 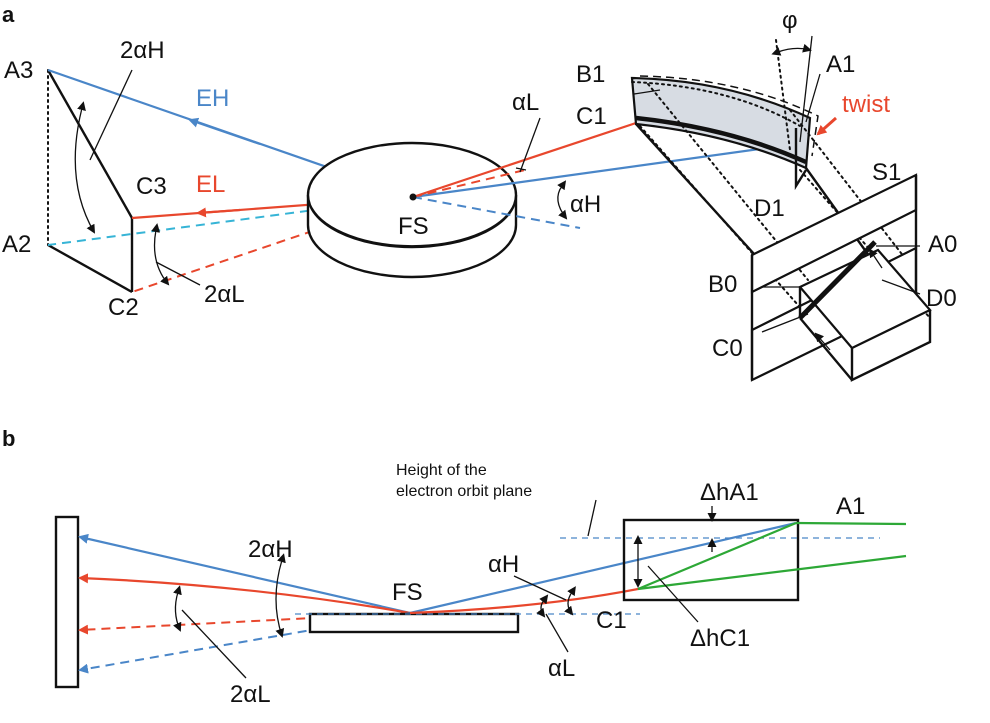 I want to click on beam-b-in-low, so click(x=524, y=601).